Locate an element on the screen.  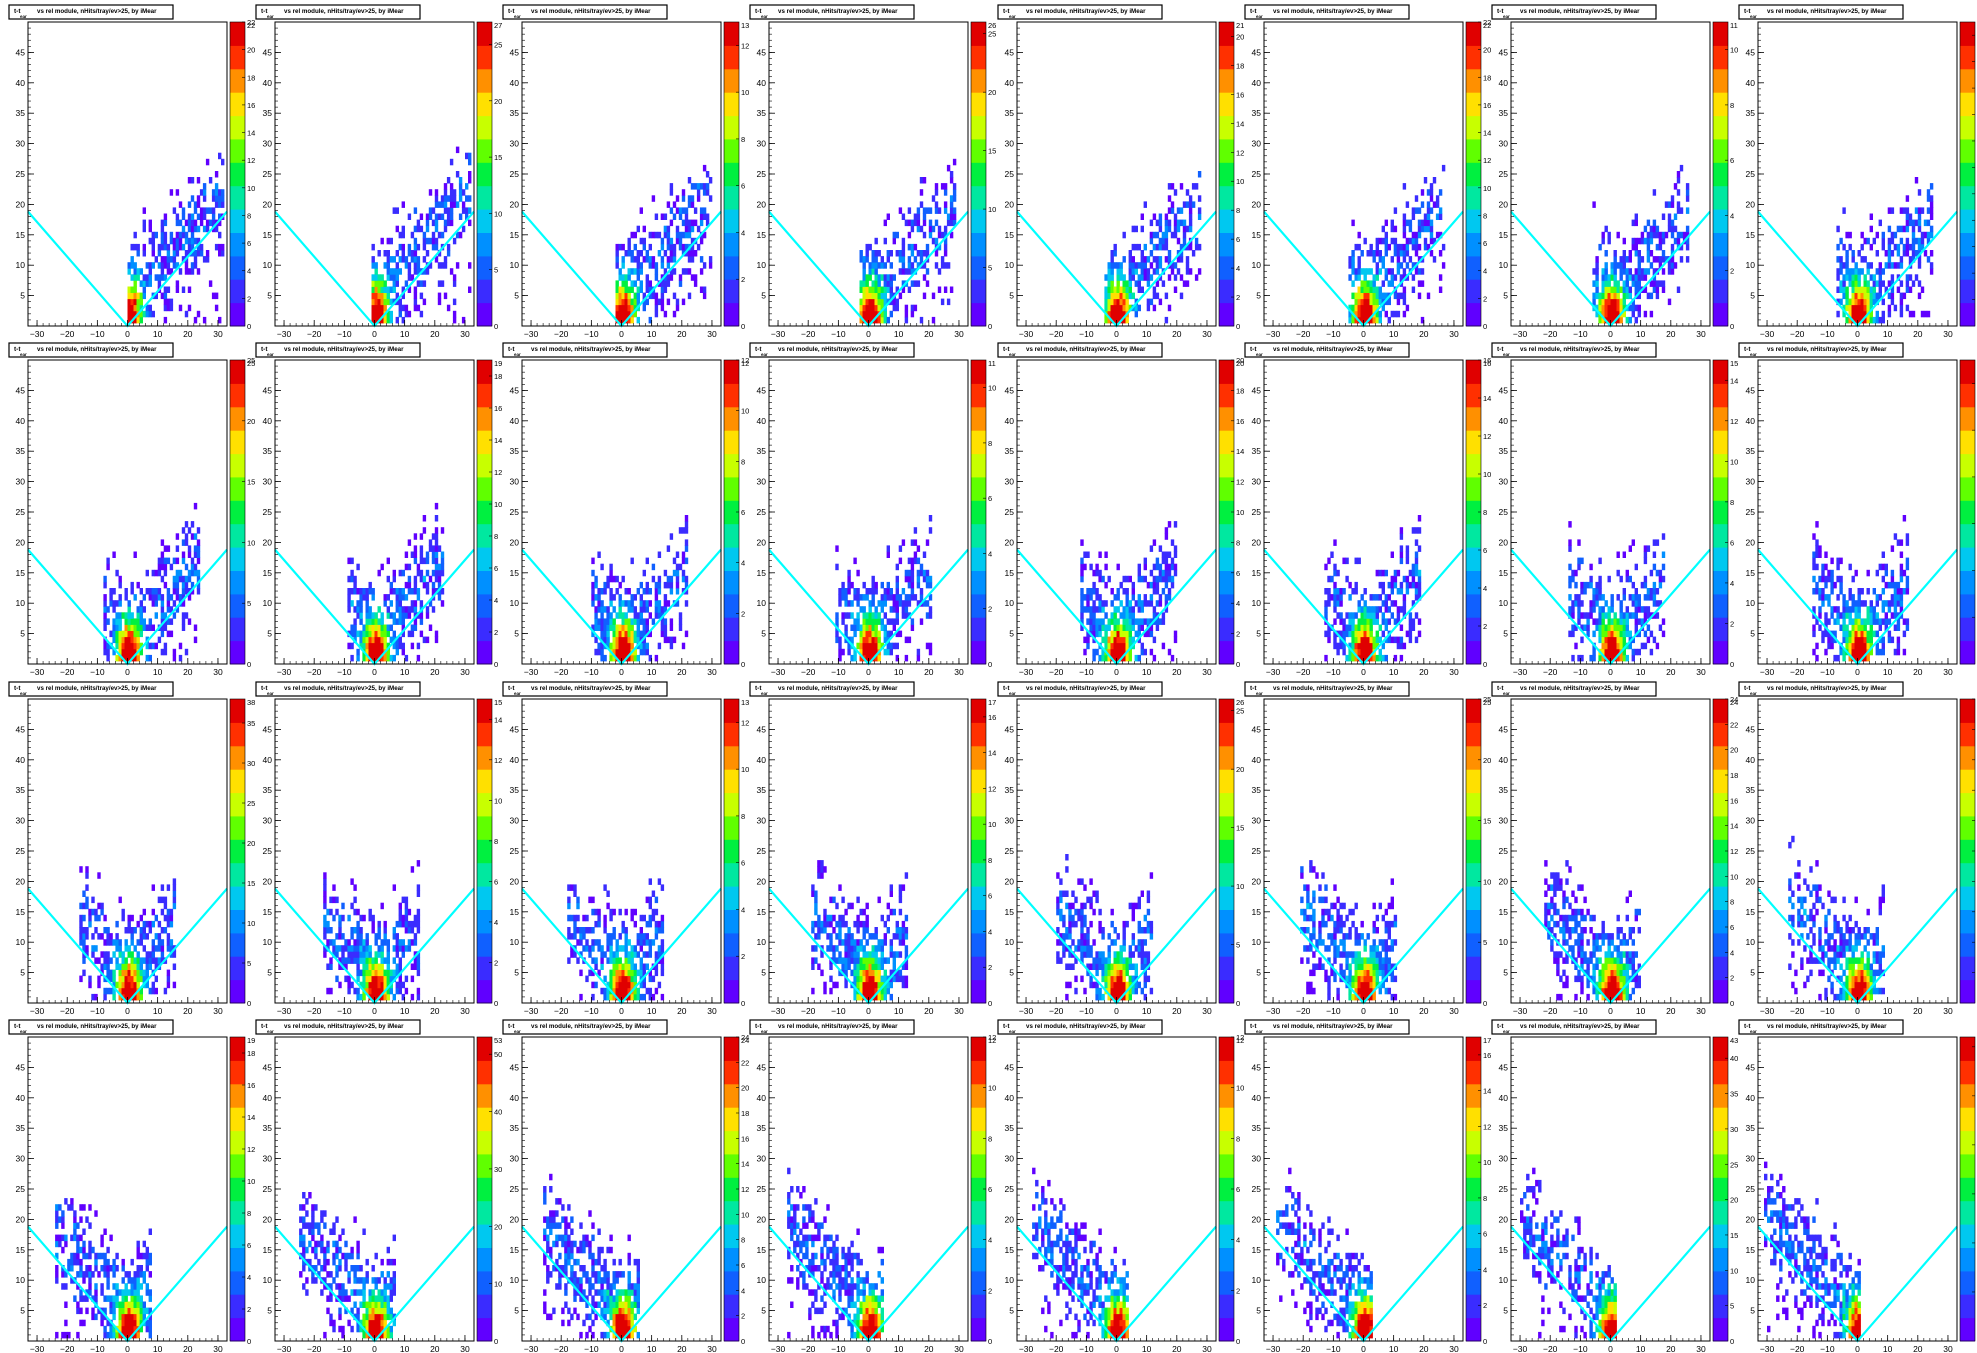
heatmap-cells is located at coordinates (1641, 244).